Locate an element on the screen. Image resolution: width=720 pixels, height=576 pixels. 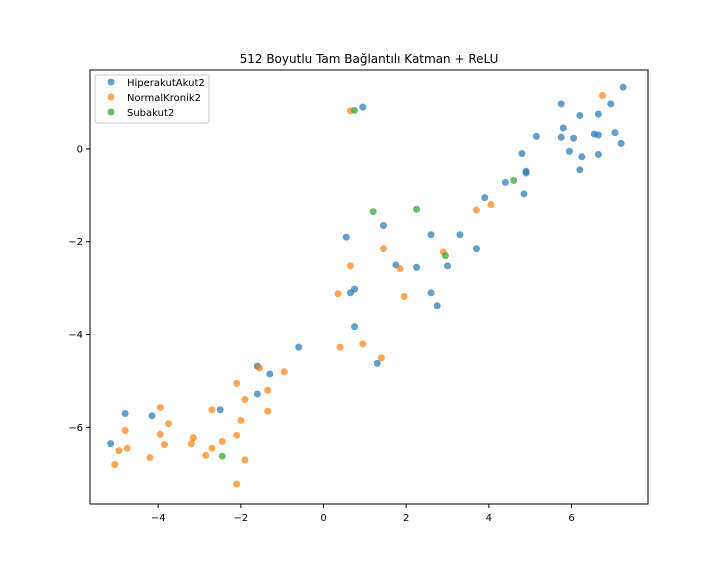
x-tick-label: −2 is located at coordinates (240, 518).